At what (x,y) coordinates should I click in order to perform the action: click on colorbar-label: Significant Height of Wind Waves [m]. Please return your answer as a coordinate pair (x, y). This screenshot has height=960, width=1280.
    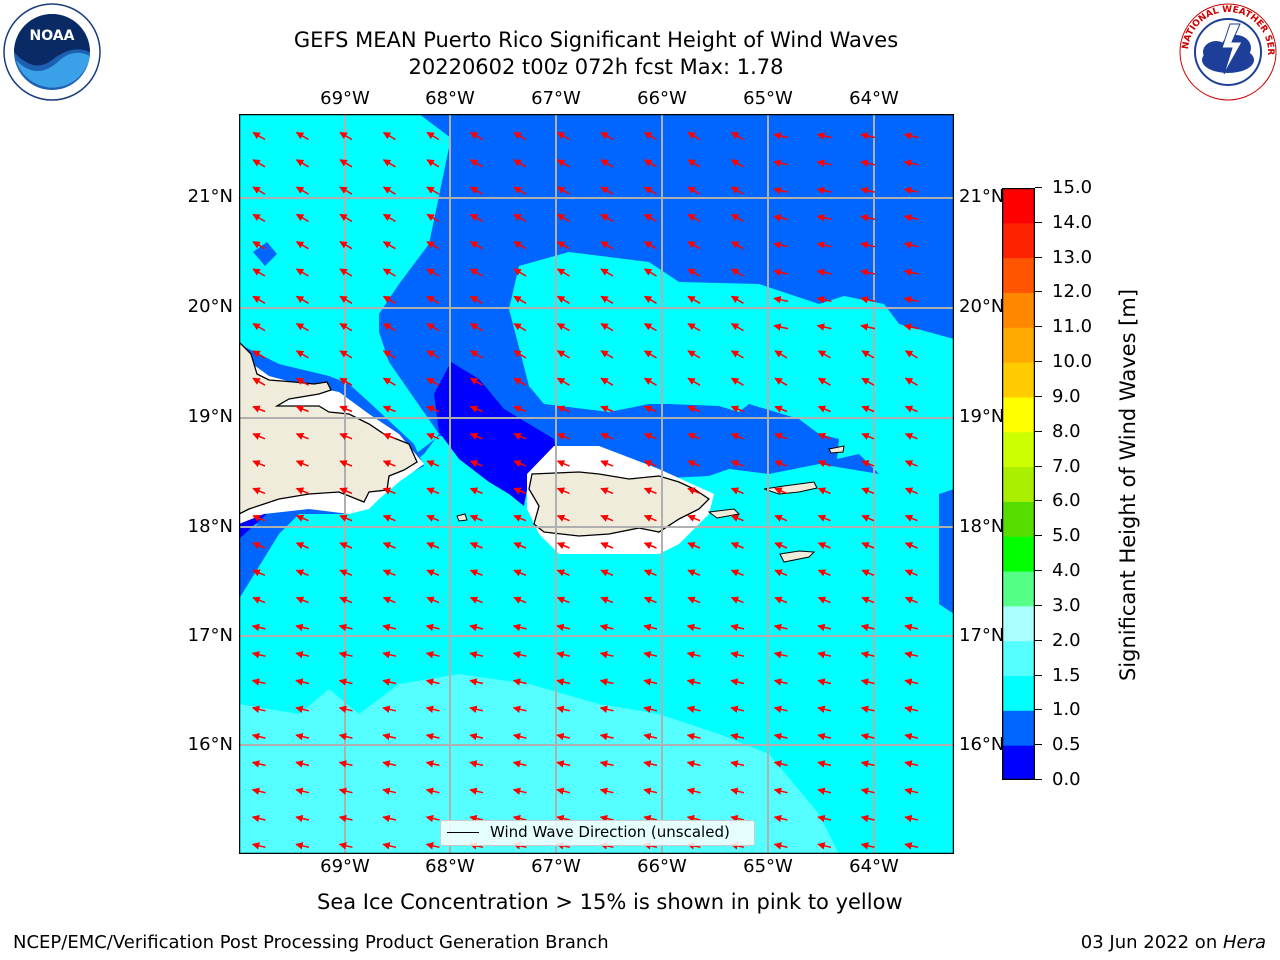
    Looking at the image, I should click on (1128, 485).